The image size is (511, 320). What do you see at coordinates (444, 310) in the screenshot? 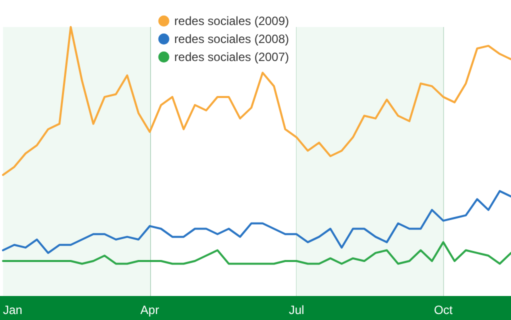
I see `x-tick-label: Oct` at bounding box center [444, 310].